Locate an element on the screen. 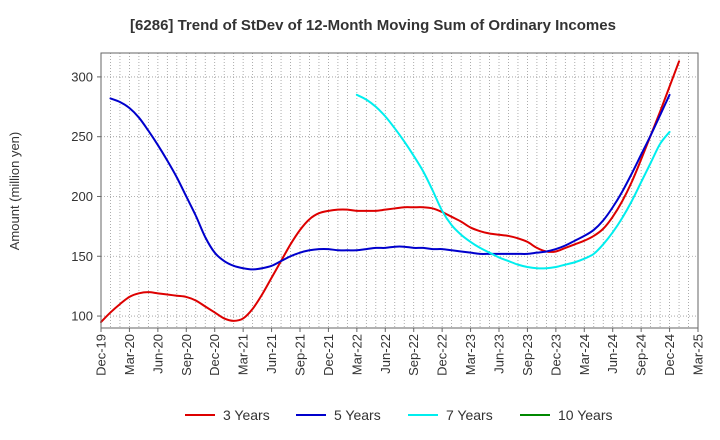 This screenshot has width=720, height=440. x-tick-label: Jun-23 is located at coordinates (499, 354).